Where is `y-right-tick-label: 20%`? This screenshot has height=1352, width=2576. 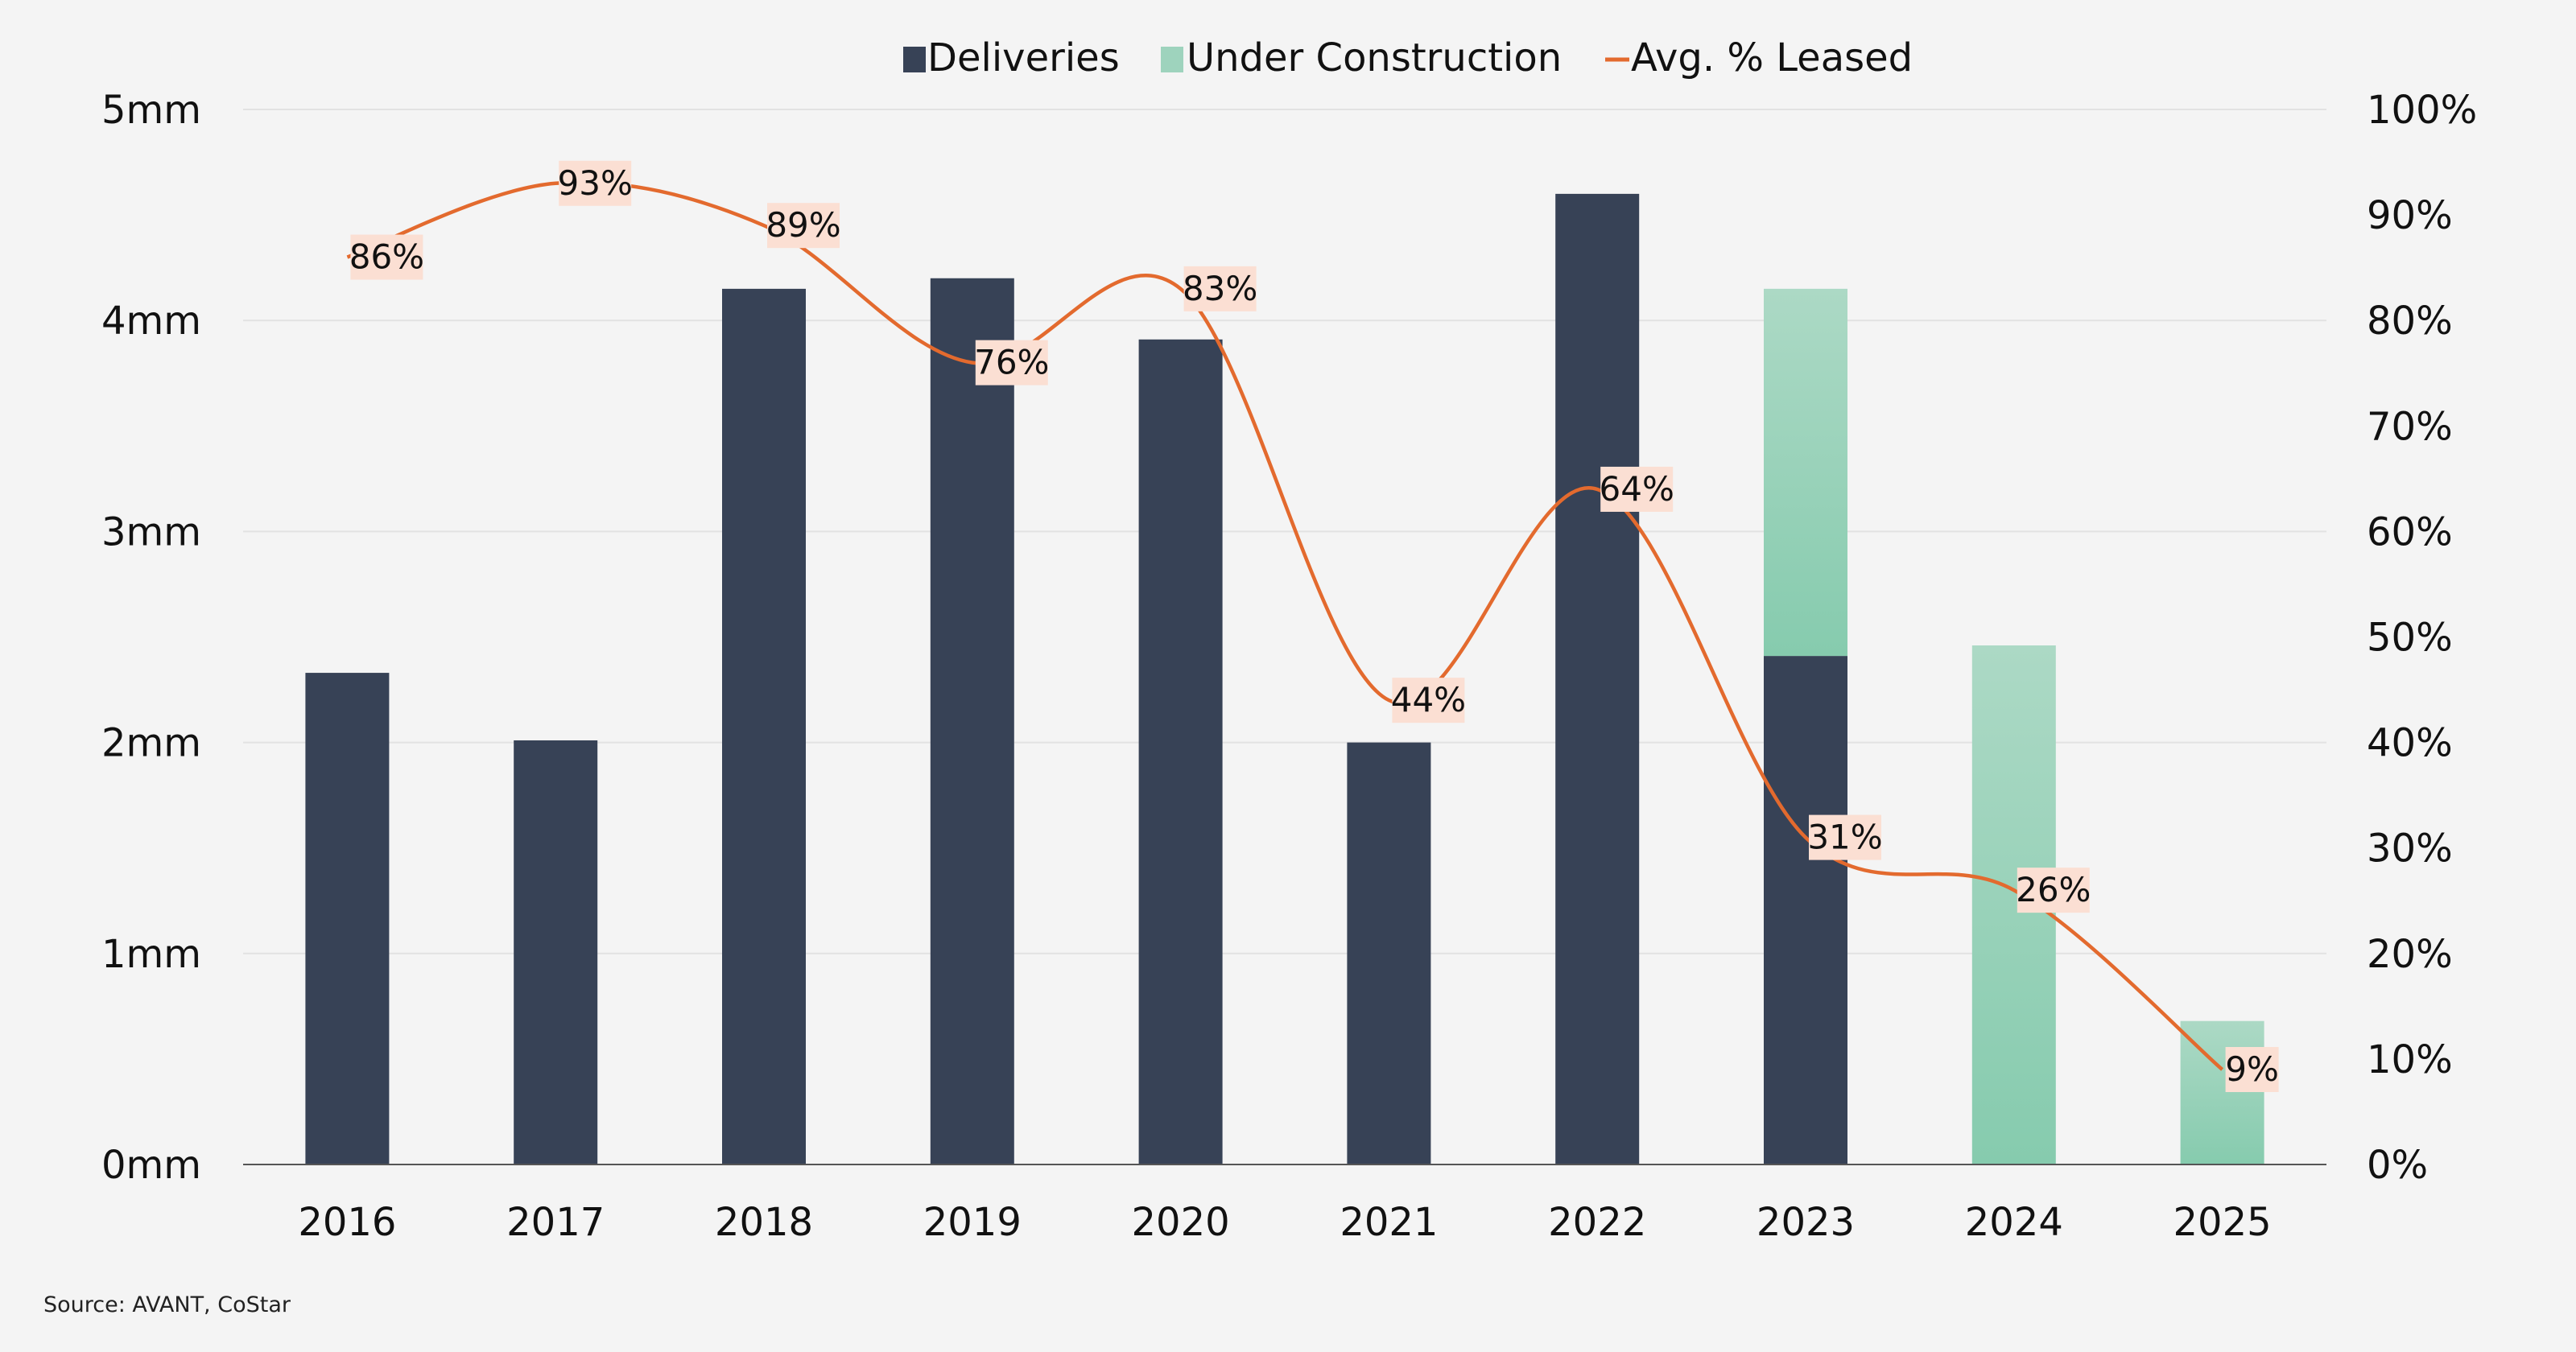
y-right-tick-label: 20% is located at coordinates (2410, 954).